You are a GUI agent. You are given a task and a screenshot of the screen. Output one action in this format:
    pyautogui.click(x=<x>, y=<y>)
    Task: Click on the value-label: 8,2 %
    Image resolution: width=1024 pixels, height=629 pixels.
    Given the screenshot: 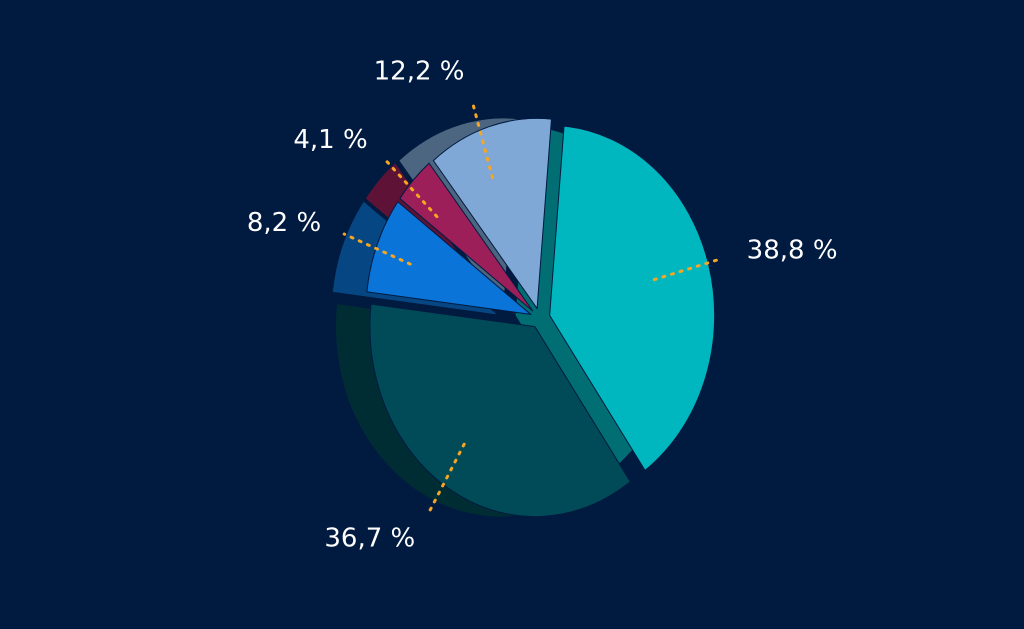 What is the action you would take?
    pyautogui.click(x=284, y=223)
    